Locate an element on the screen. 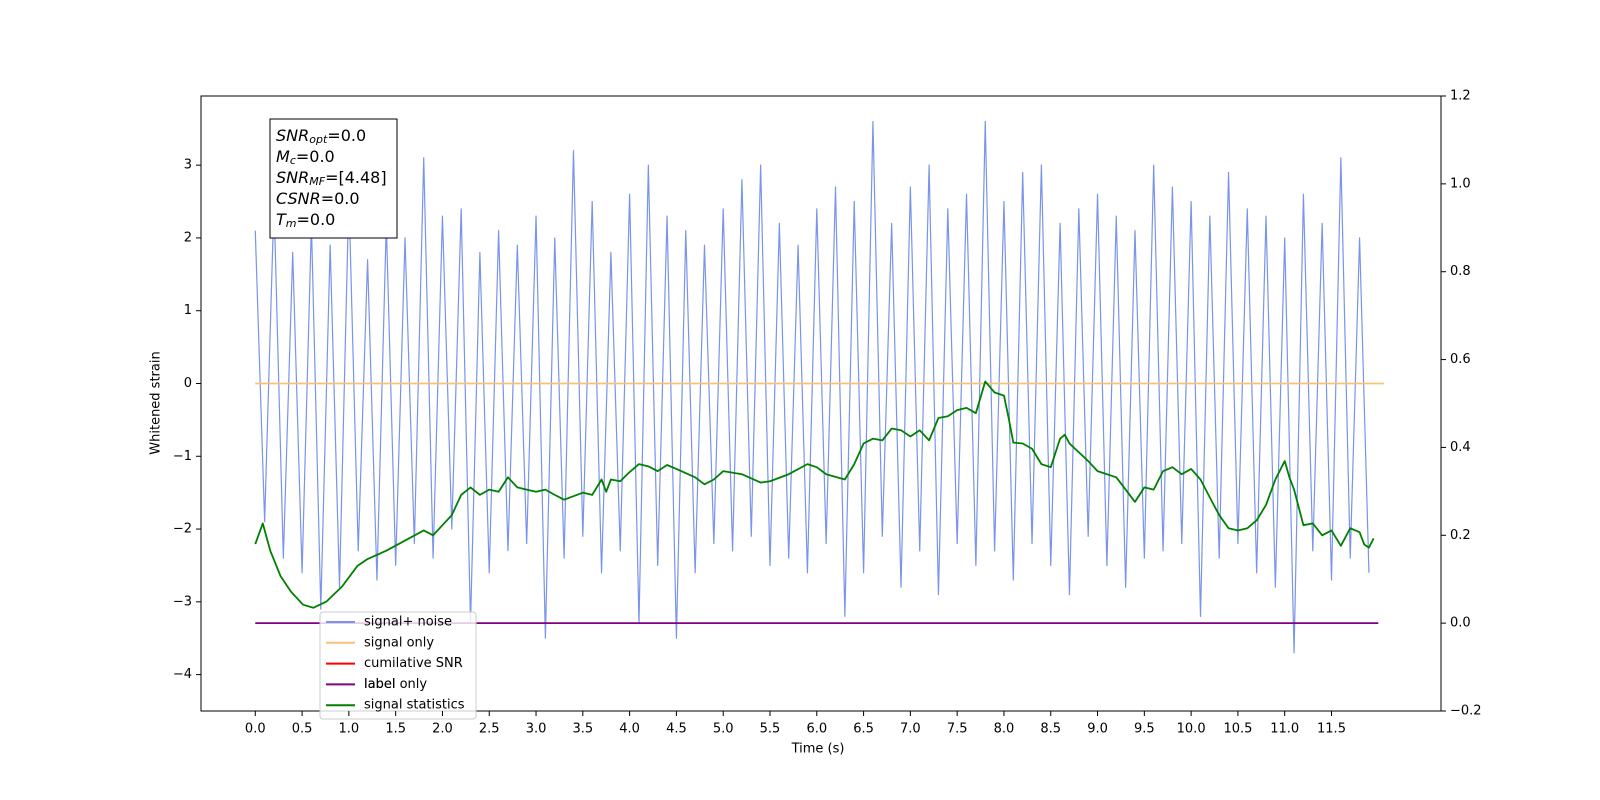 This screenshot has height=800, width=1600. annotation-subscript: MF is located at coordinates (317, 181).